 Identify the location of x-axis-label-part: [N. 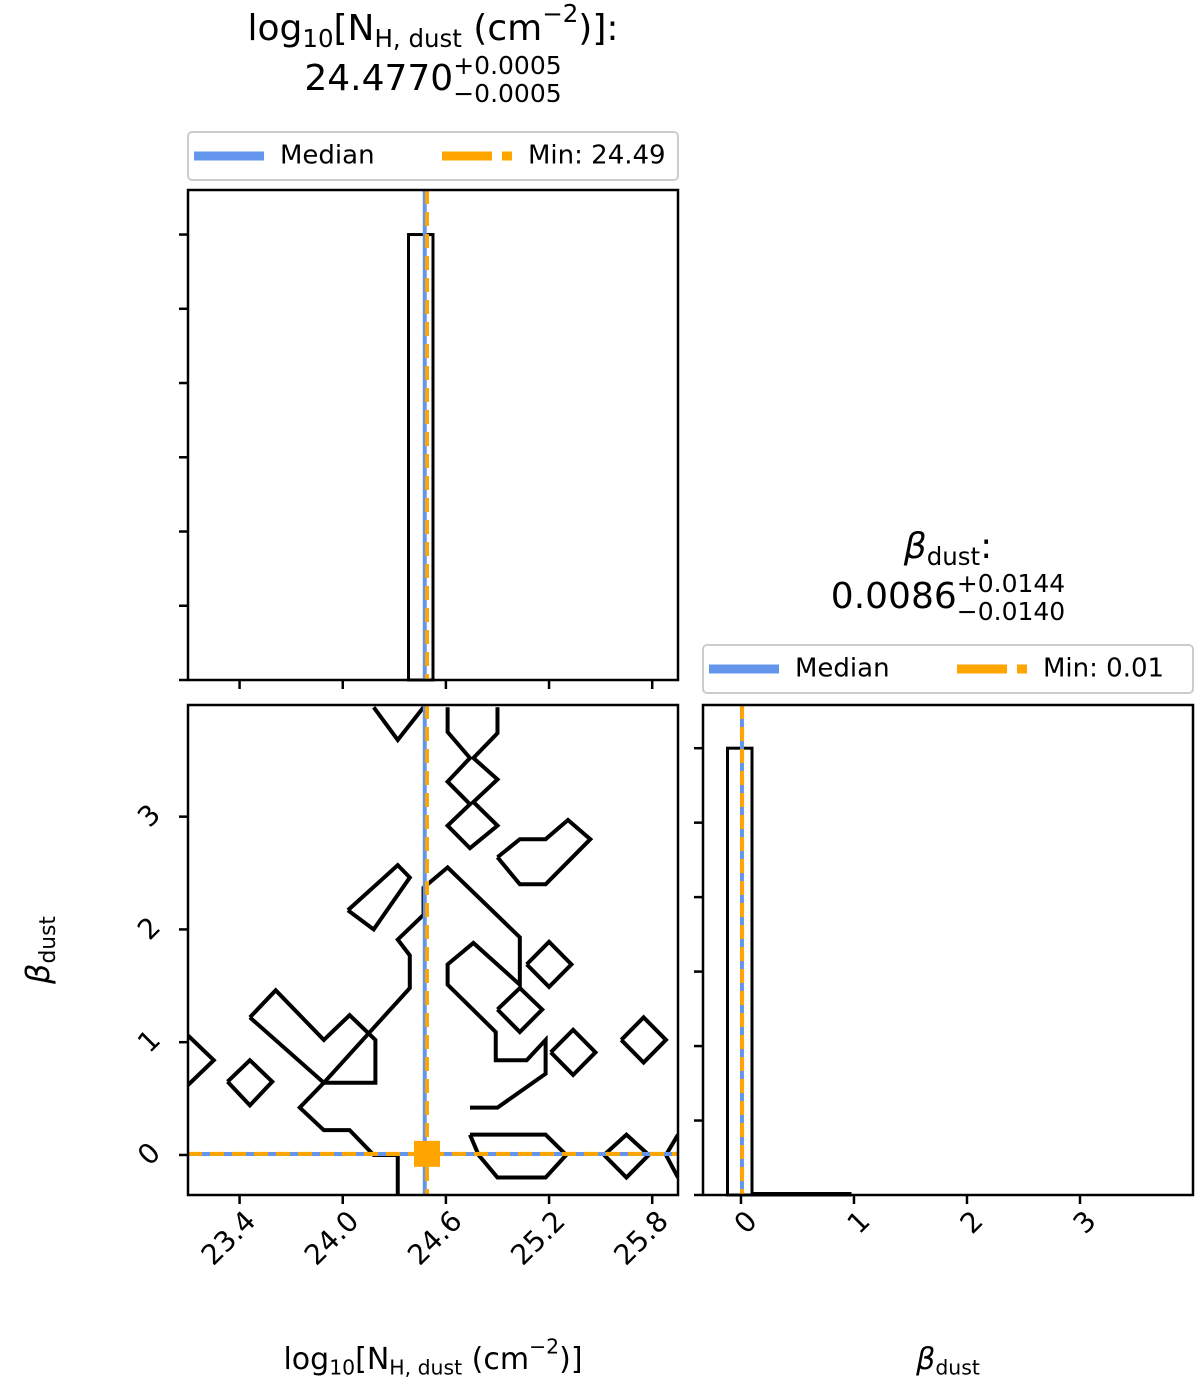
(372, 1359).